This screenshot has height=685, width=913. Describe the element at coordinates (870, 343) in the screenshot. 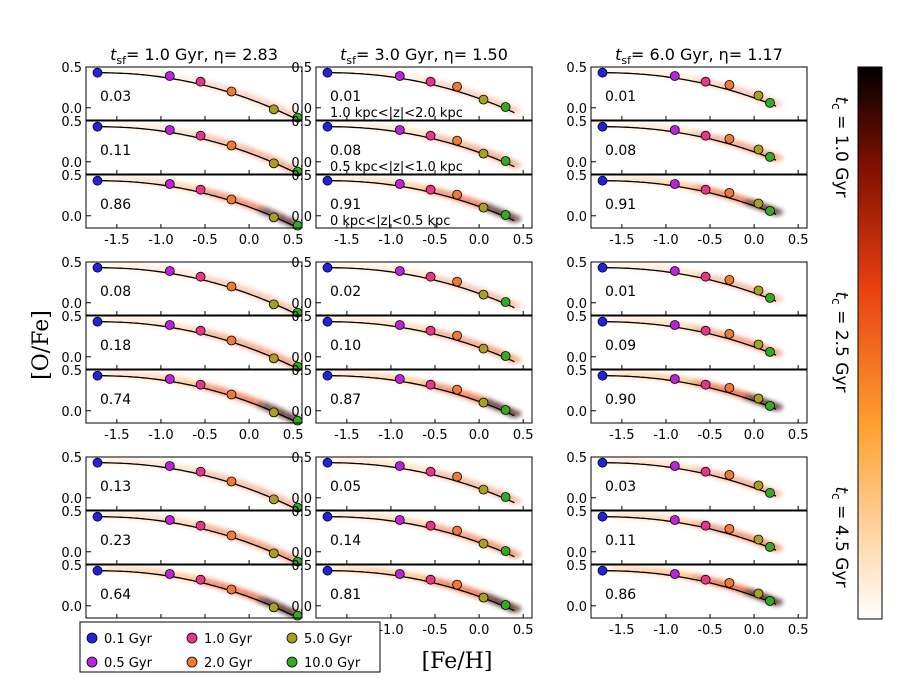

I see `colorbar` at that location.